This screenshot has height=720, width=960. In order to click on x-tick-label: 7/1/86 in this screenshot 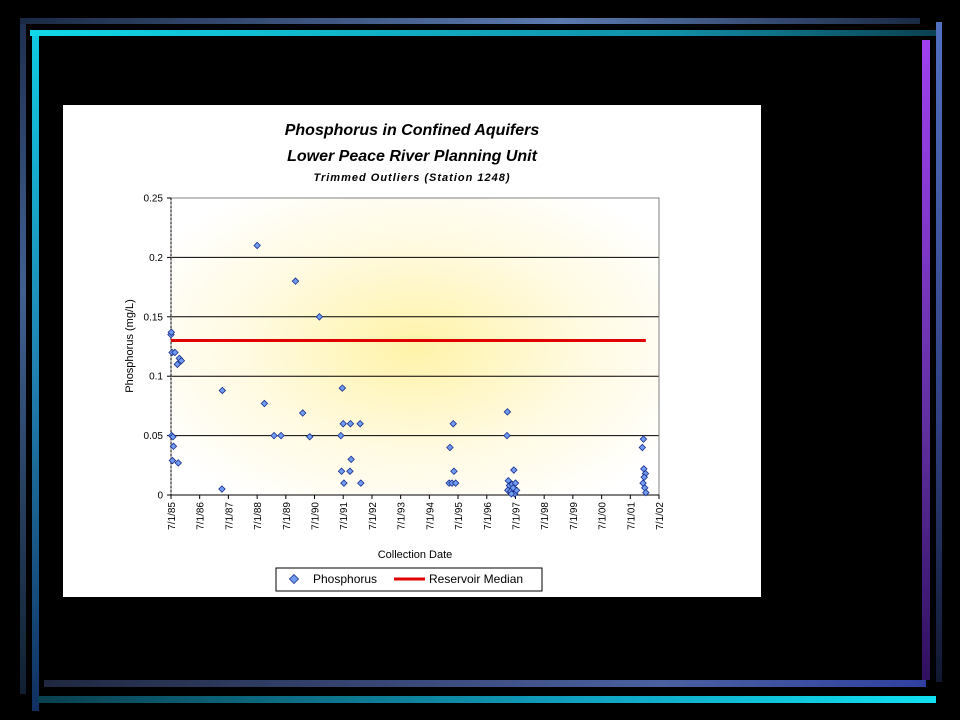, I will do `click(201, 516)`.